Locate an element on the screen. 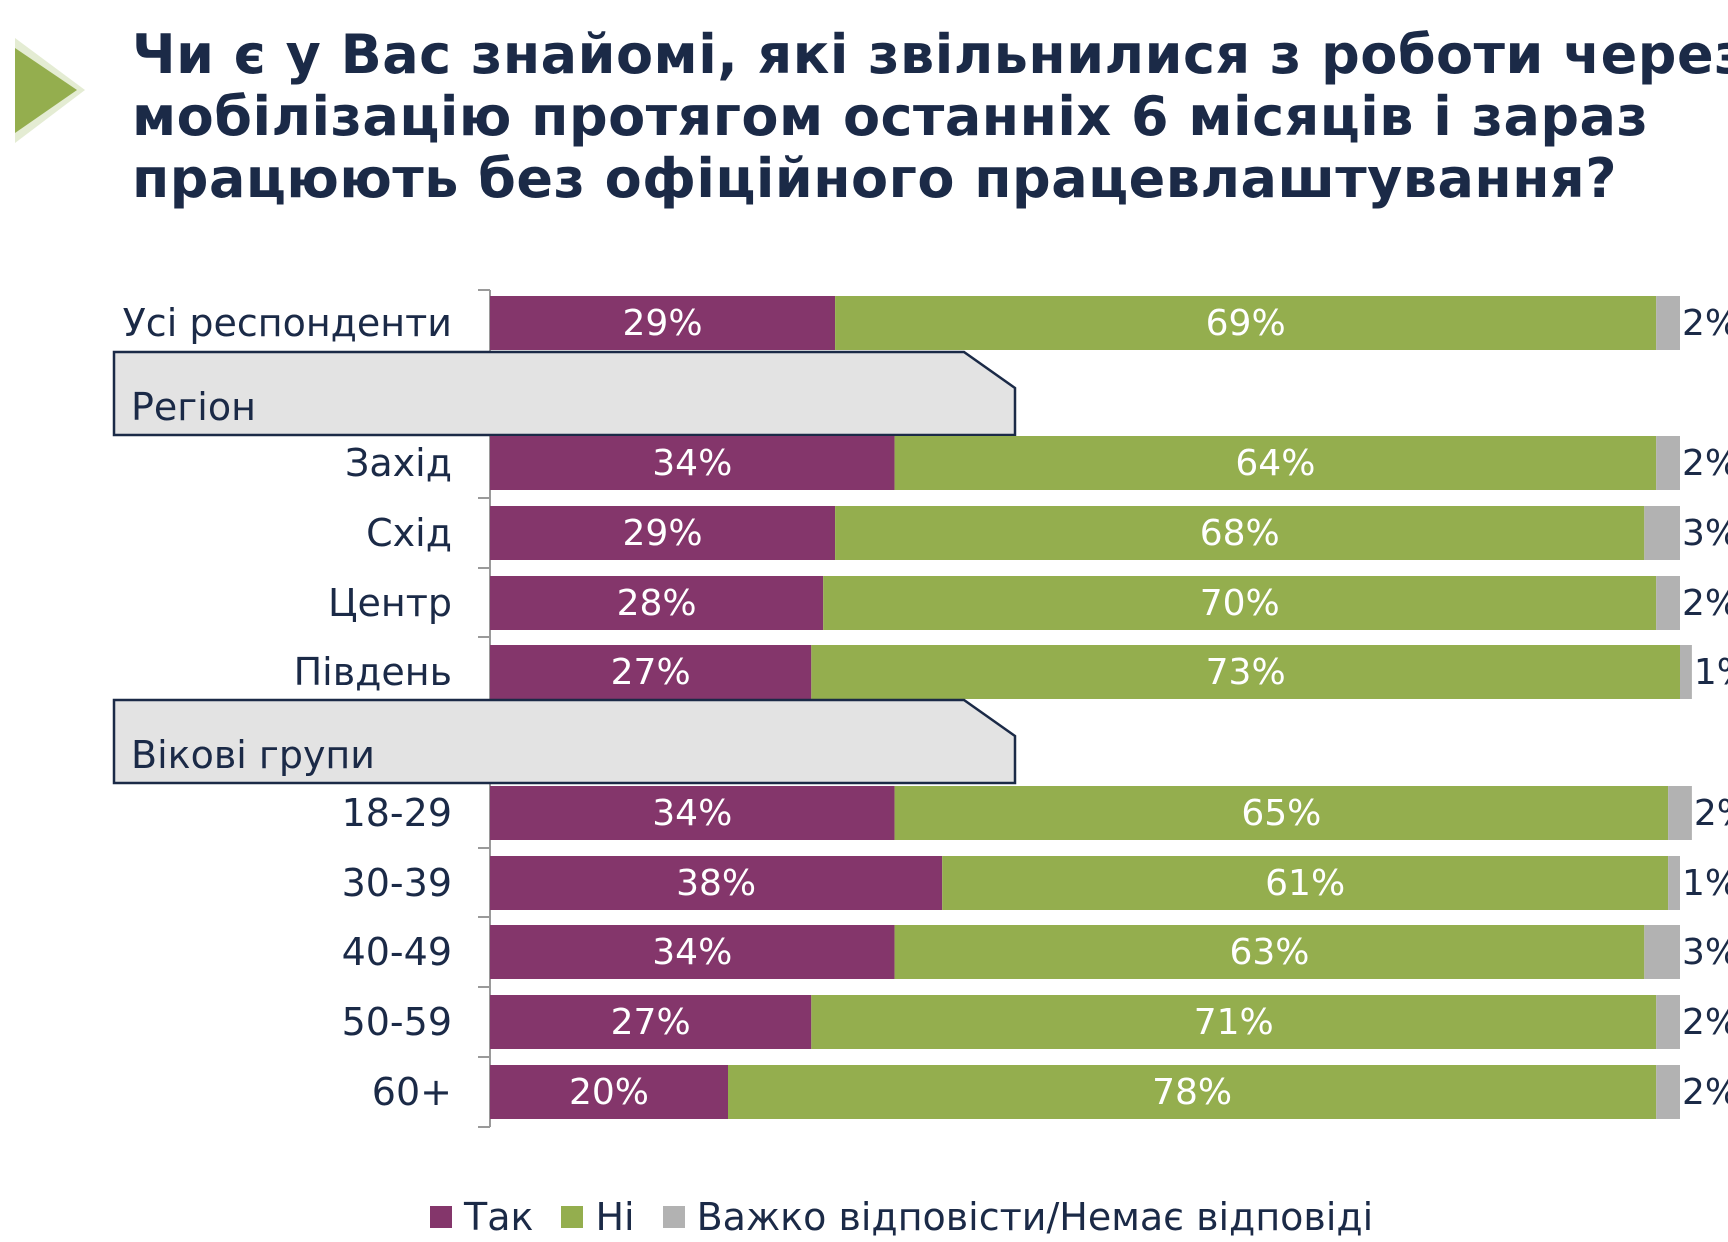 This screenshot has width=1728, height=1242. bar-row: 18-29 34% 65% 2% is located at coordinates (1035, 813).